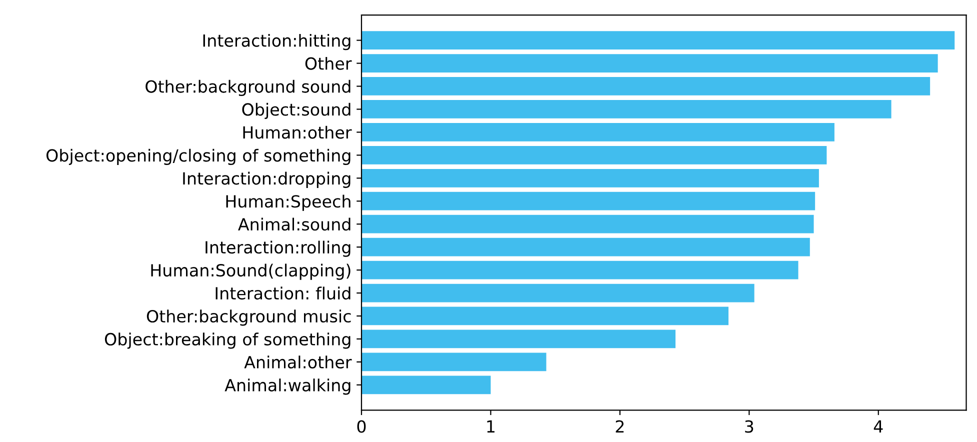  Describe the element at coordinates (198, 156) in the screenshot. I see `y-tick-label: Object:opening/closing of something` at that location.